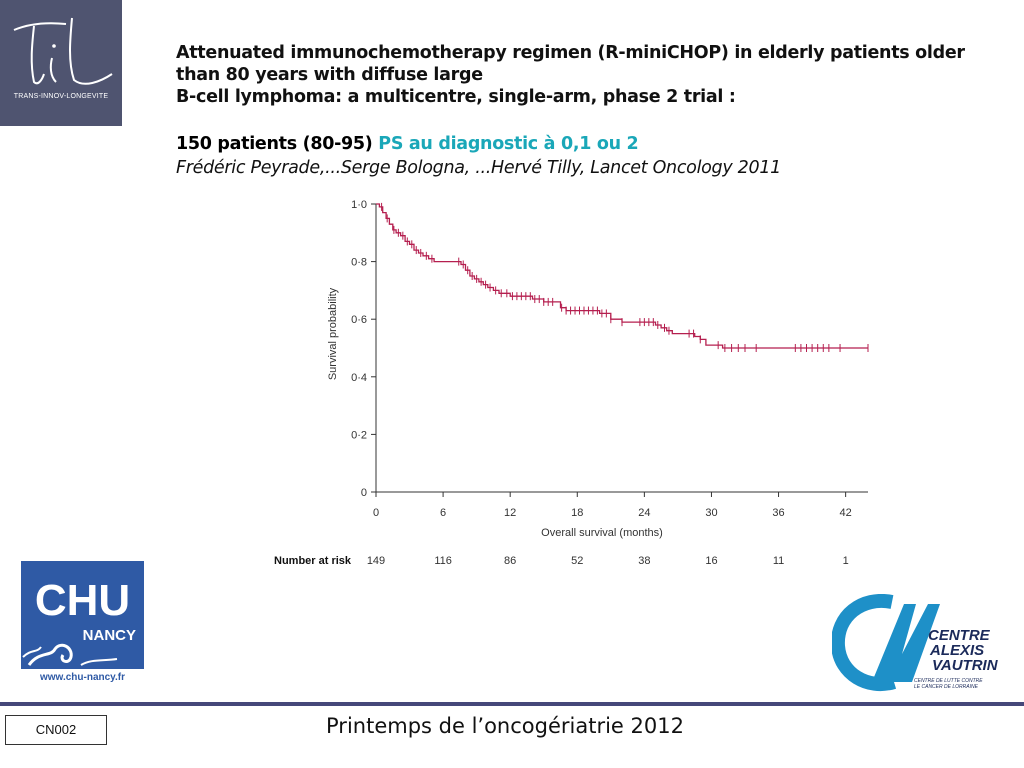  Describe the element at coordinates (577, 561) in the screenshot. I see `number-at-risk-value: 52` at that location.